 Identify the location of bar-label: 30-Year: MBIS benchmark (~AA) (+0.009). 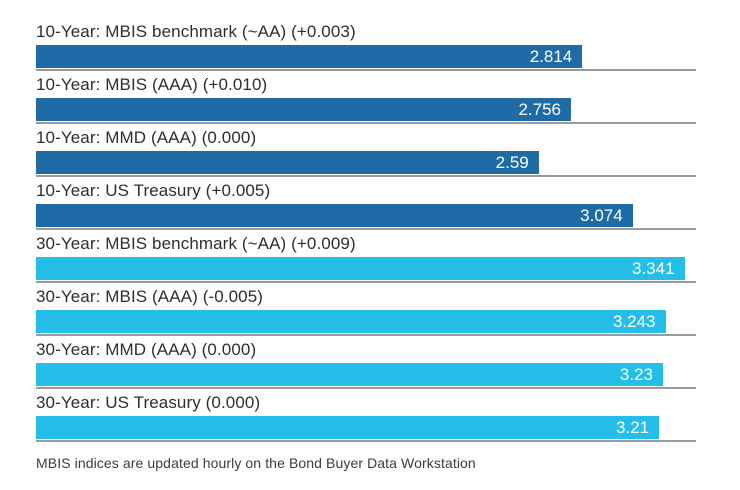
(196, 243).